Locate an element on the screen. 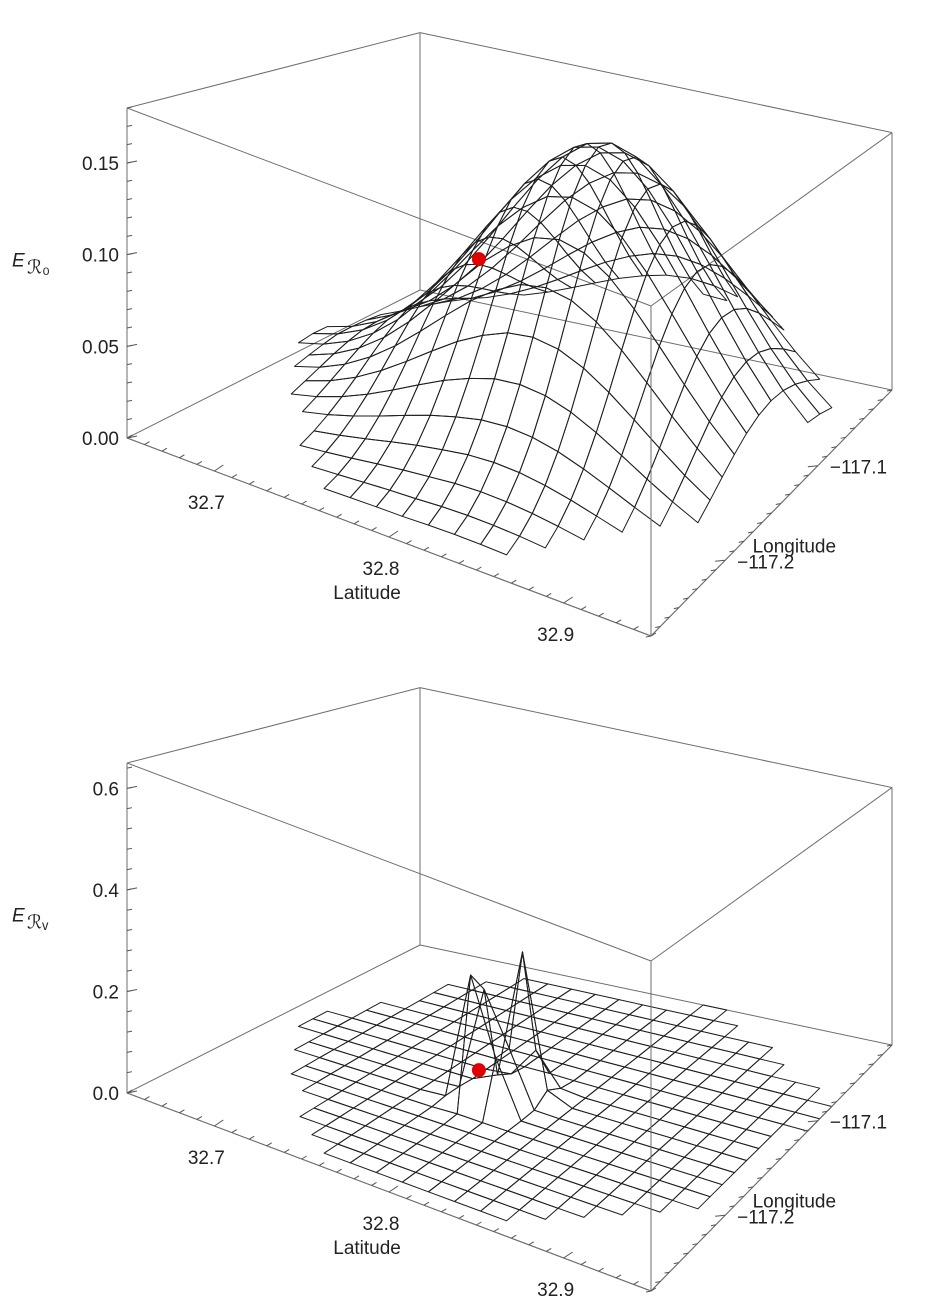 The image size is (934, 1310). z-axis: 0.0 0.2 0.4 0.6 is located at coordinates (115, 935).